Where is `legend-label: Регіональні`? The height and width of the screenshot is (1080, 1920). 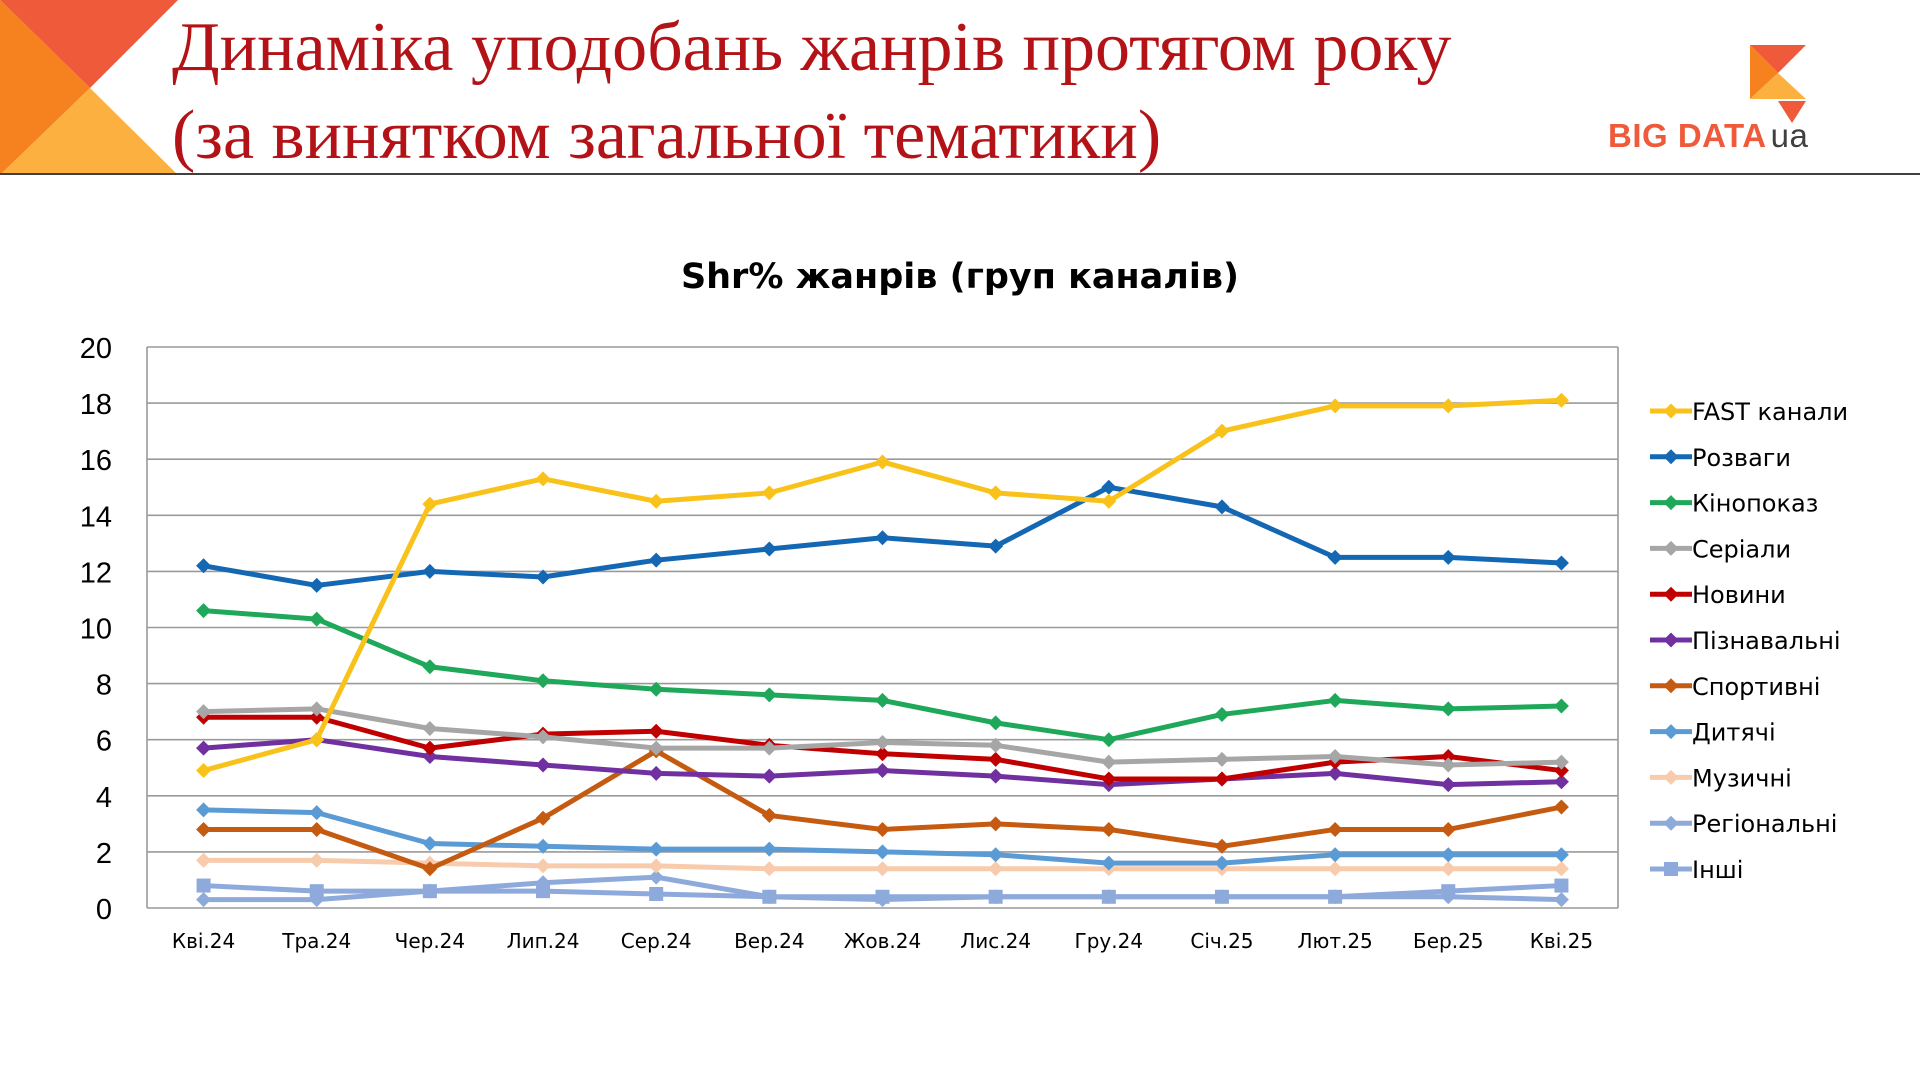
legend-label: Регіональні is located at coordinates (1764, 824).